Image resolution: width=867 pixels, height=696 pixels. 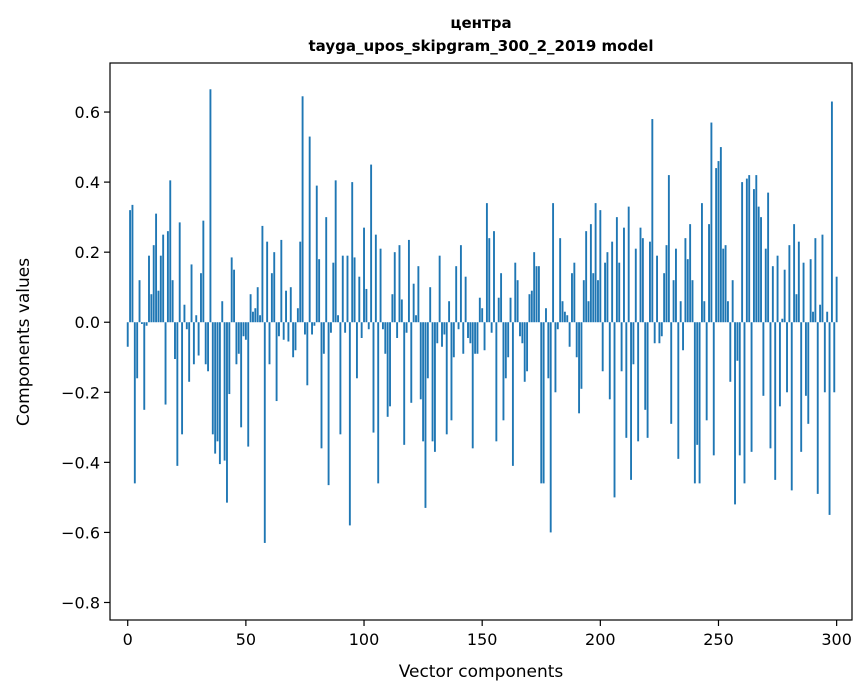 What do you see at coordinates (87, 112) in the screenshot?
I see `y-tick-label: 0.6` at bounding box center [87, 112].